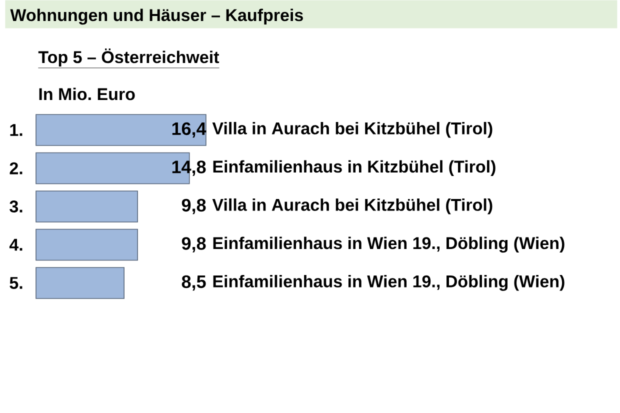 Image resolution: width=620 pixels, height=413 pixels. Describe the element at coordinates (194, 283) in the screenshot. I see `data-label: 8,5` at that location.